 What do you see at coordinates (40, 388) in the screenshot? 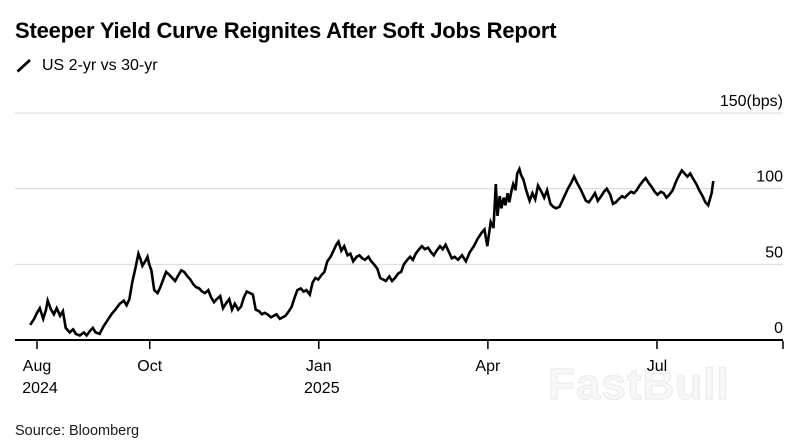
I see `x-tick-sublabel: 2024` at bounding box center [40, 388].